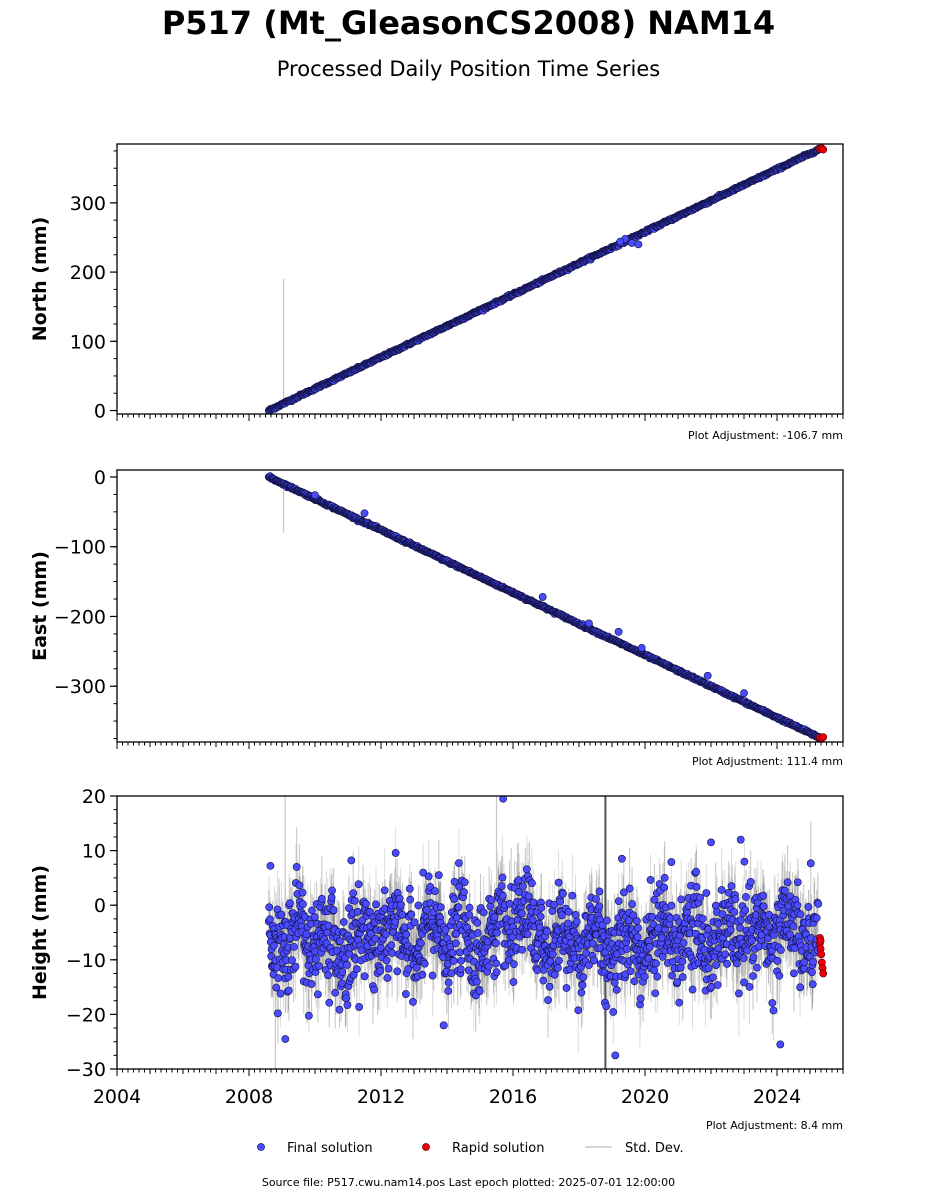 Image resolution: width=937 pixels, height=1200 pixels. What do you see at coordinates (765, 435) in the screenshot?
I see `plot-adjustment-label: Plot Adjustment: -106.7 mm` at bounding box center [765, 435].